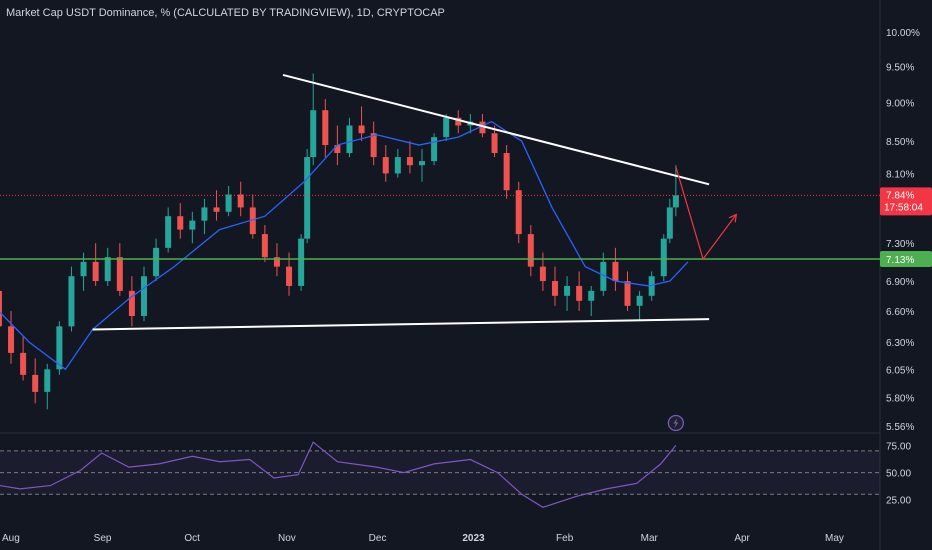 This screenshot has height=550, width=932. I want to click on rsi-tick-label-1: 50.00, so click(898, 474).